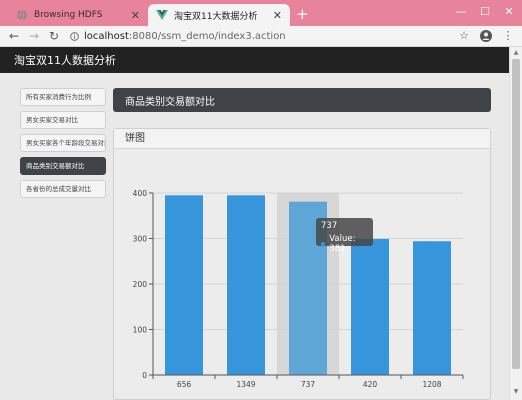 Image resolution: width=522 pixels, height=400 pixels. I want to click on scroll-thumb, so click(516, 214).